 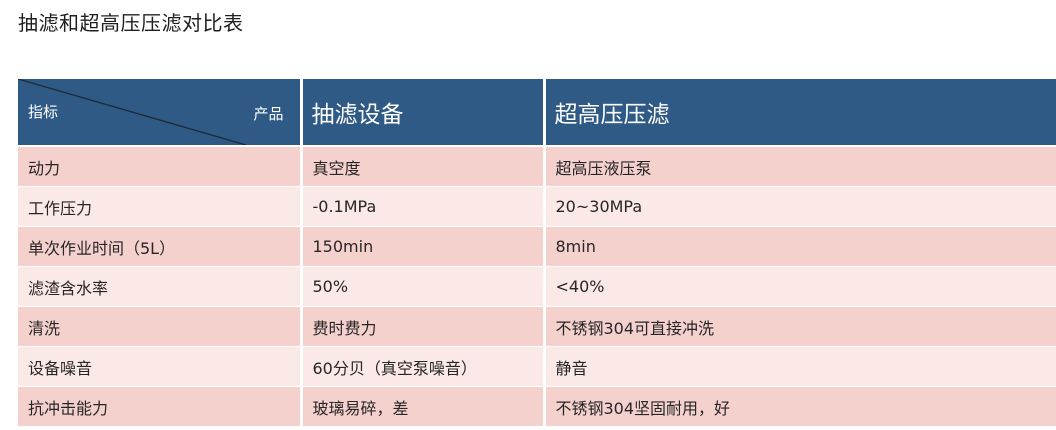 I want to click on indicator-cell: 滤渣含水率, so click(x=159, y=286).